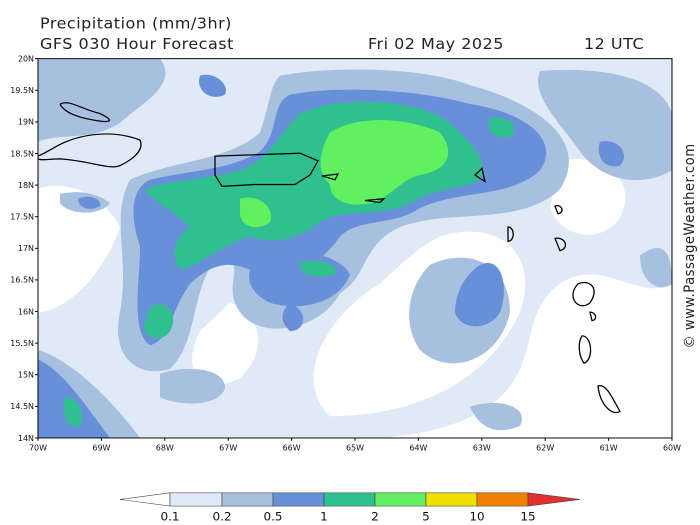 The height and width of the screenshot is (525, 700). Describe the element at coordinates (169, 517) in the screenshot. I see `legend-label: 0.1` at that location.